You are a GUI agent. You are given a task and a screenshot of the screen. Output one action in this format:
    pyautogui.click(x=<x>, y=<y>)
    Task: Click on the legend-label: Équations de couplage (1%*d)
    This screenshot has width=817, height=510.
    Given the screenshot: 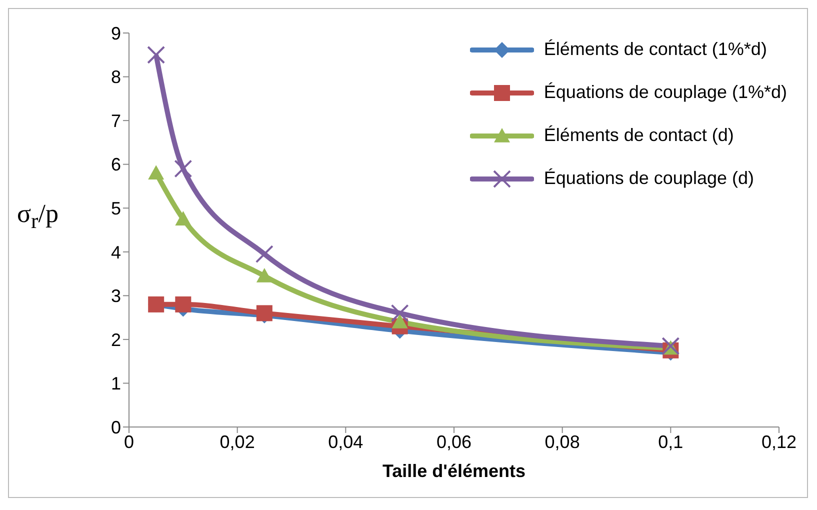 What is the action you would take?
    pyautogui.click(x=665, y=92)
    